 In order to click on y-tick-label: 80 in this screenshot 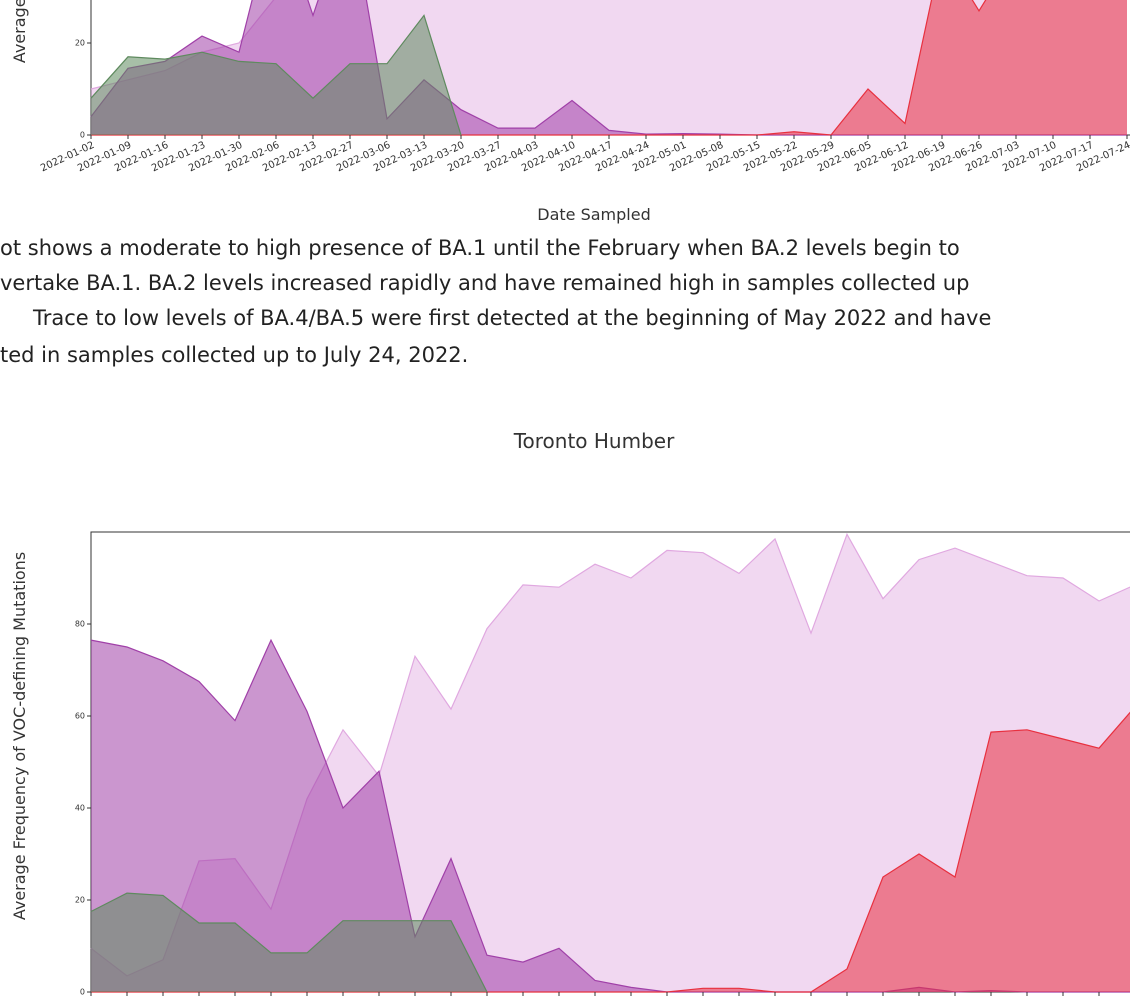, I will do `click(80, 624)`.